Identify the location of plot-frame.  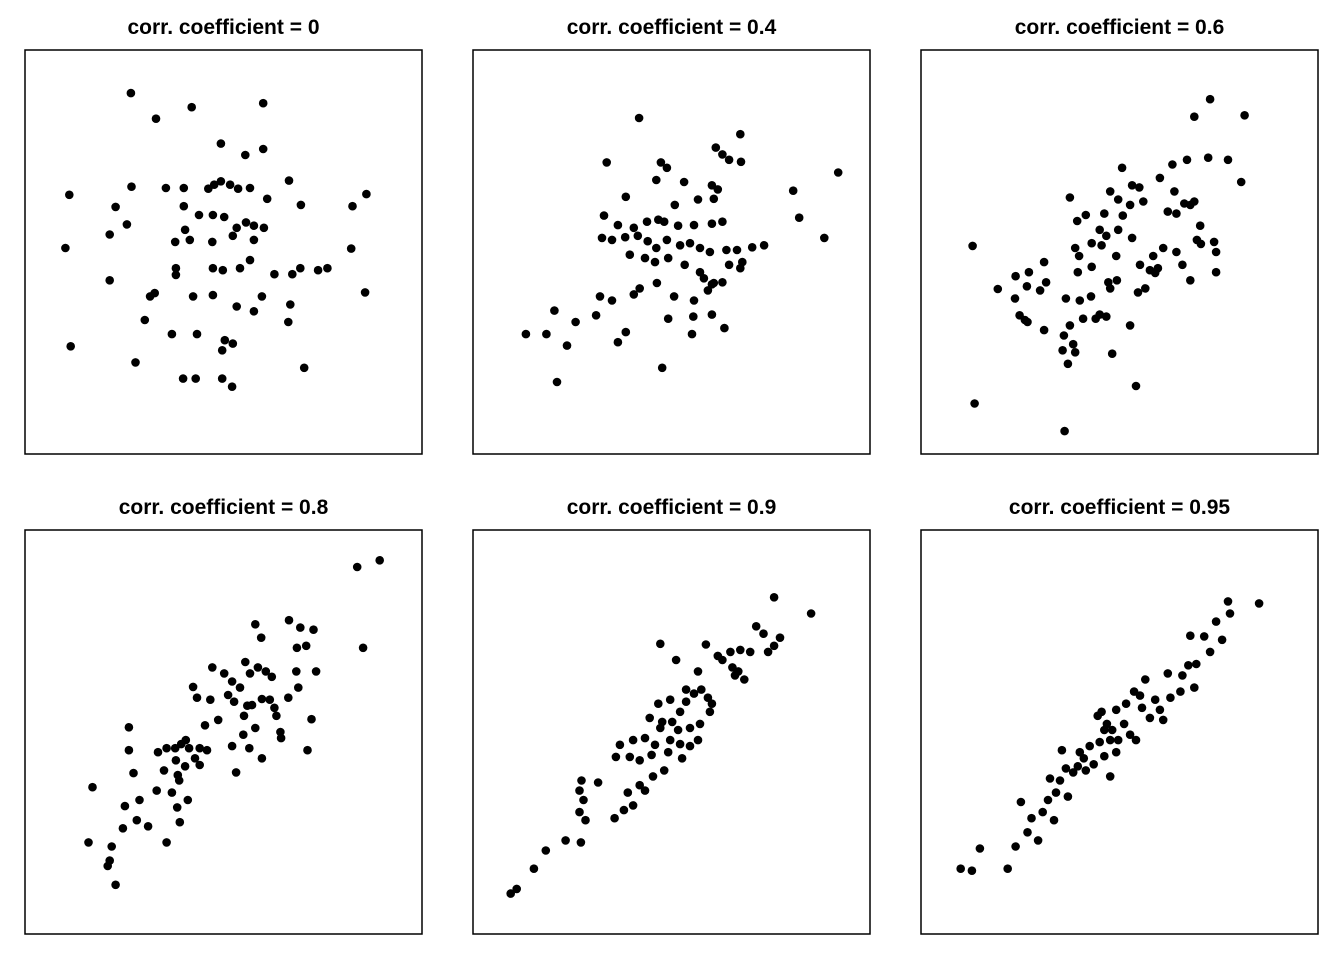
(1119, 252).